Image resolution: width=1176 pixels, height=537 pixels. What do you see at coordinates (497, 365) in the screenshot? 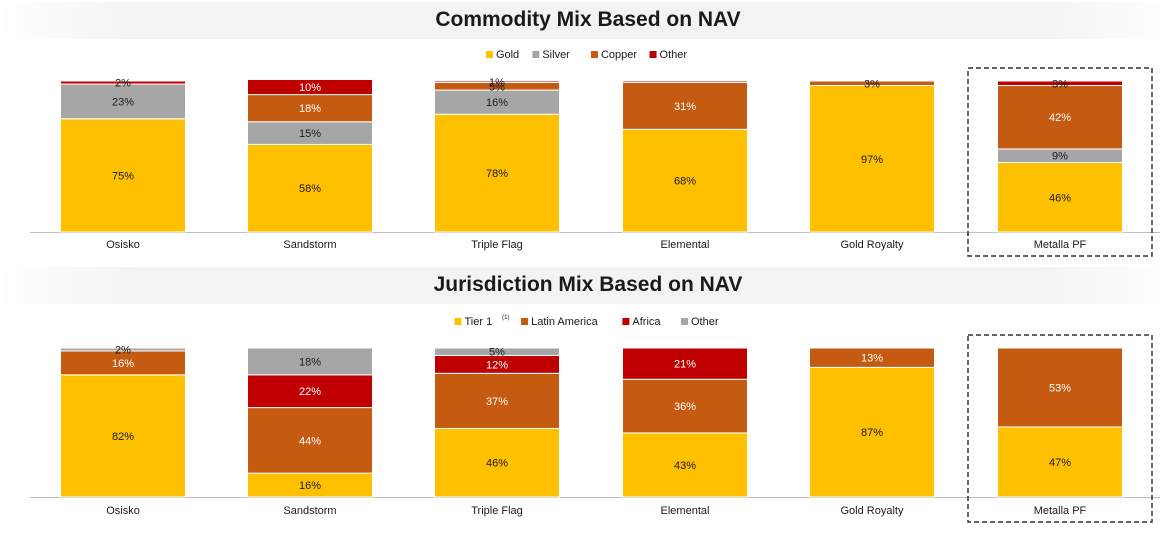
I see `chart-2-data-label-2-2: 12%` at bounding box center [497, 365].